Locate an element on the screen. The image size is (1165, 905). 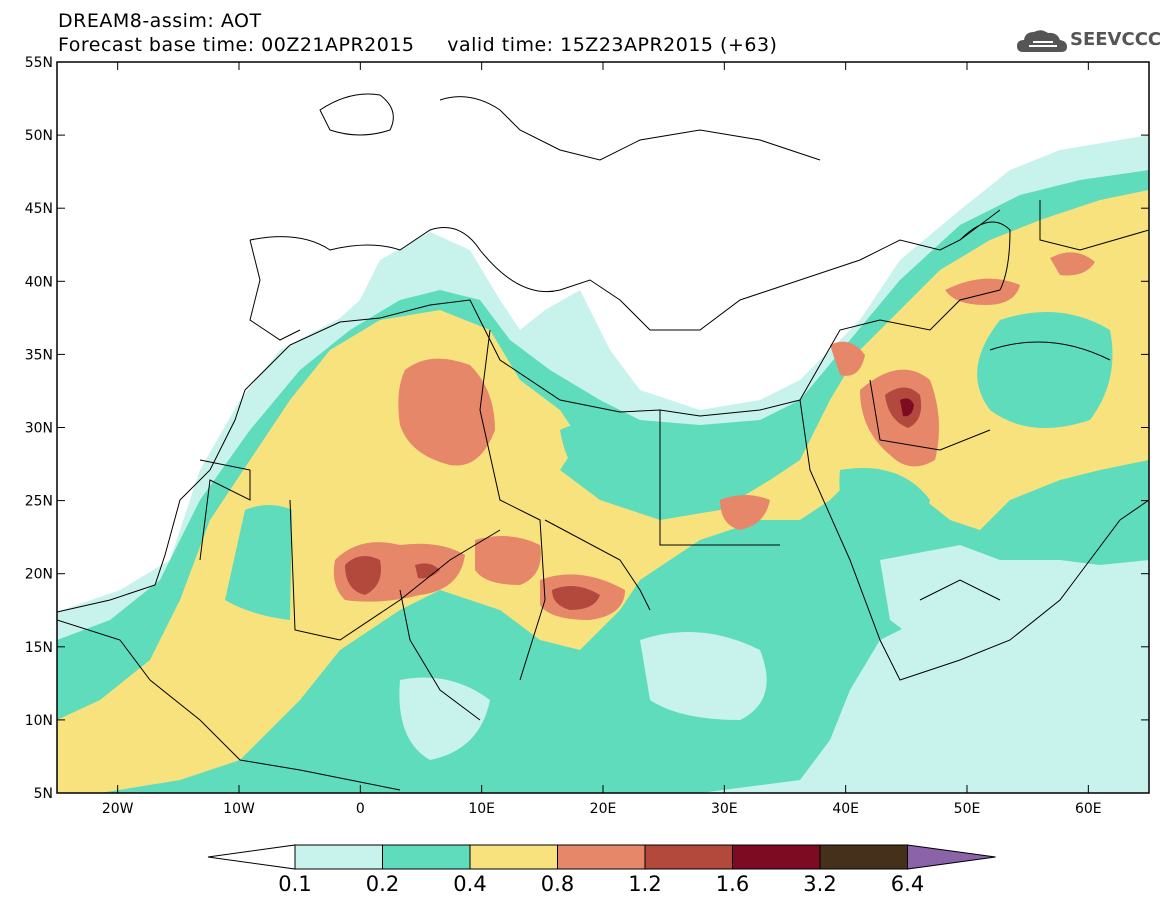
aot-teal-arabia is located at coordinates (884, 506).